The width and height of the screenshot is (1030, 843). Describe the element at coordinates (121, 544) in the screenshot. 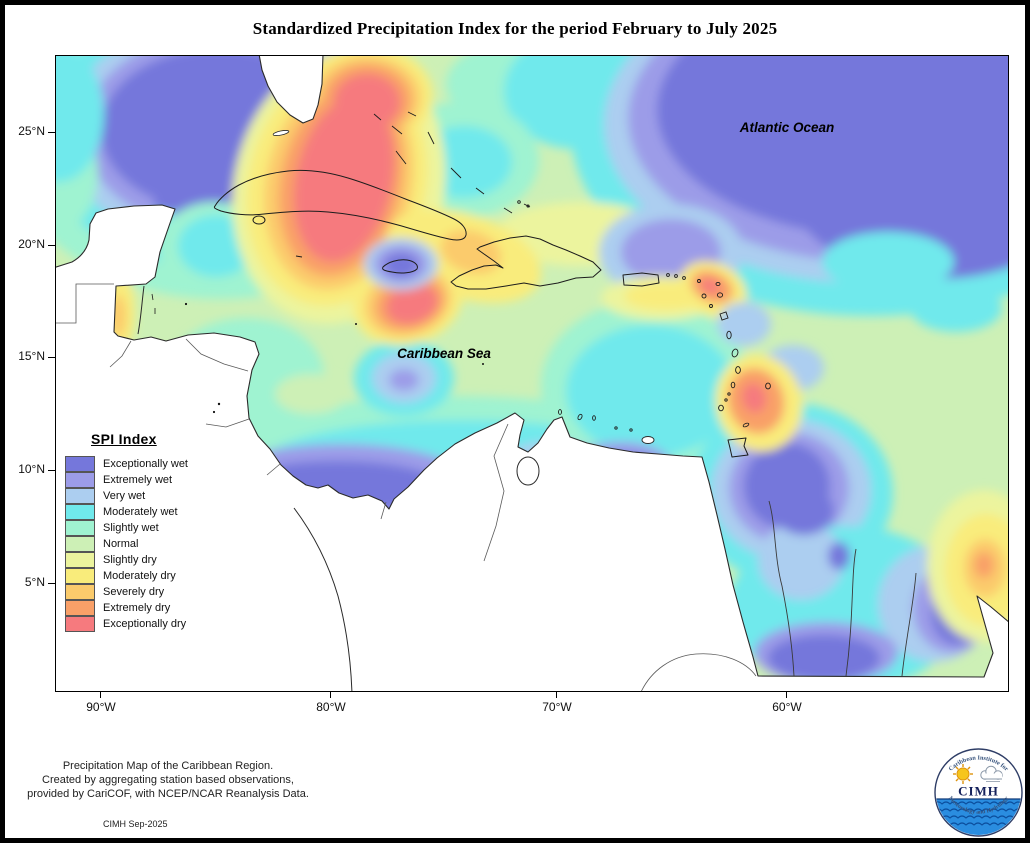

I see `legend-label: Normal` at that location.